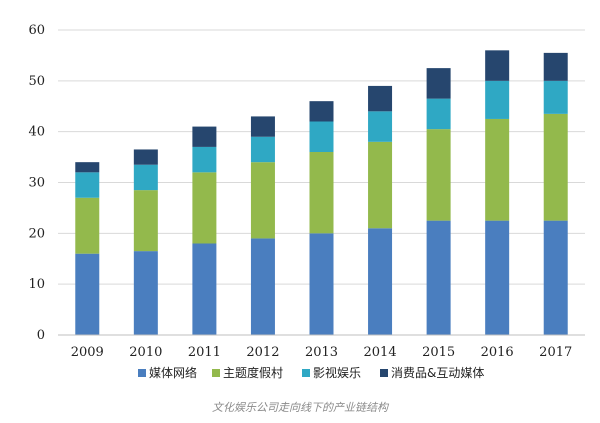 The height and width of the screenshot is (423, 600). I want to click on x-tick-label: 2016, so click(497, 352).